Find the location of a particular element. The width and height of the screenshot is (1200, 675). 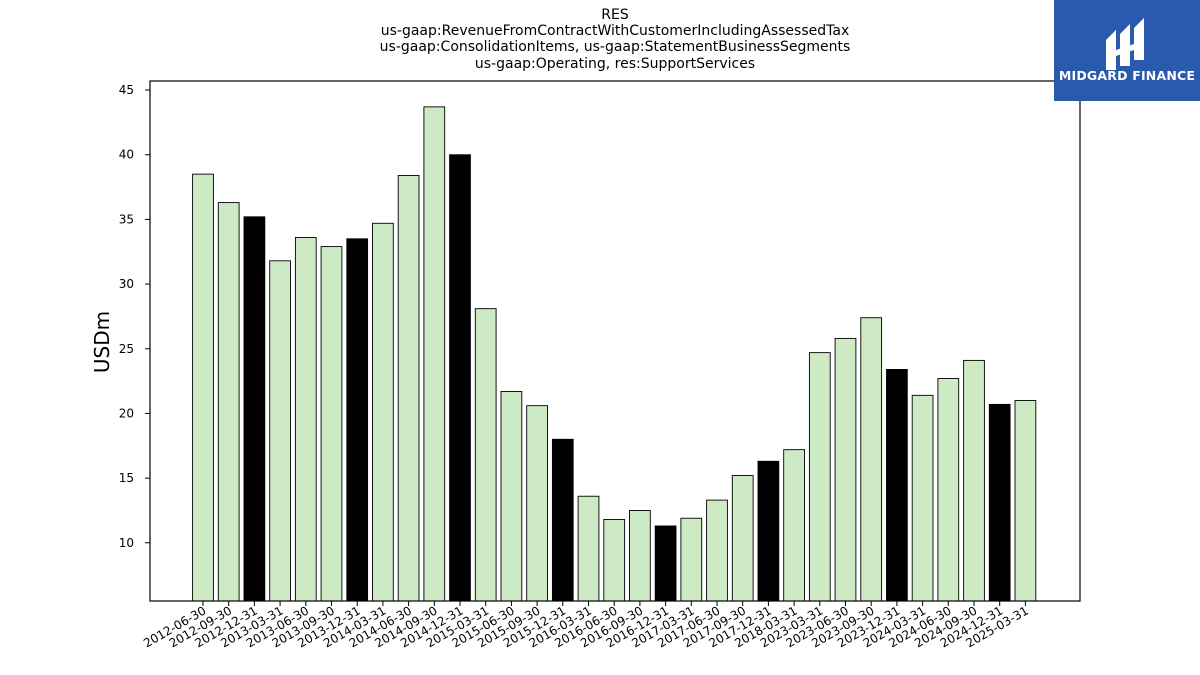

y-tick-label: 40 is located at coordinates (126, 155).